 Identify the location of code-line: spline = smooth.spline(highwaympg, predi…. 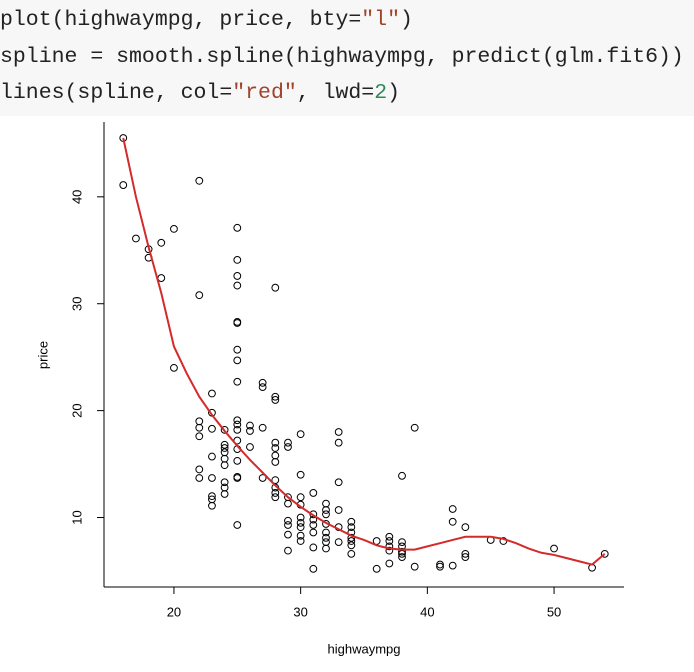
(342, 57).